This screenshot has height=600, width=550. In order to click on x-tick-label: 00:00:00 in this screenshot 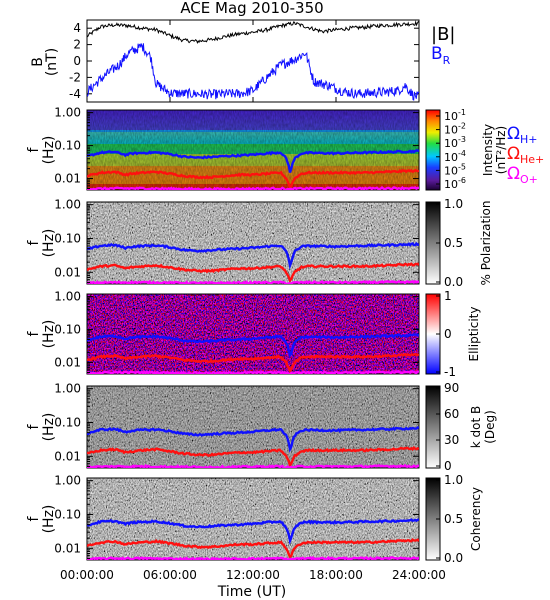, I will do `click(87, 575)`.